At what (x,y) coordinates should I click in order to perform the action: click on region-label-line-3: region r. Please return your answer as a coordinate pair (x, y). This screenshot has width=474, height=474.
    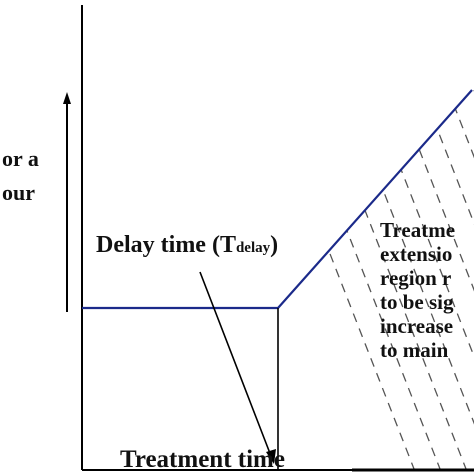
    Looking at the image, I should click on (416, 278).